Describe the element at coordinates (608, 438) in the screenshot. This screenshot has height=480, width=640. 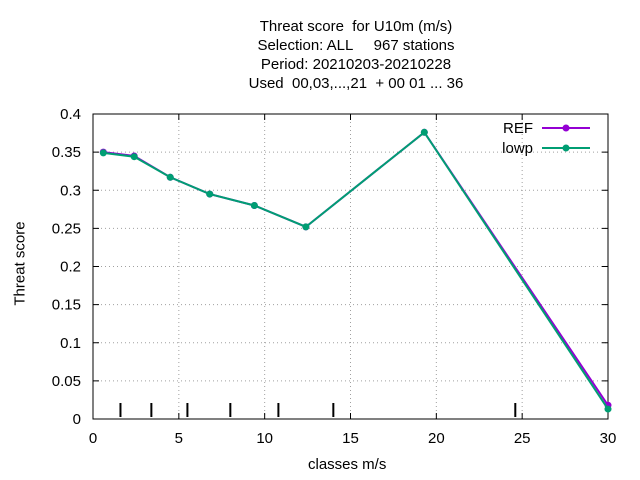
I see `x-tick-label: 30` at that location.